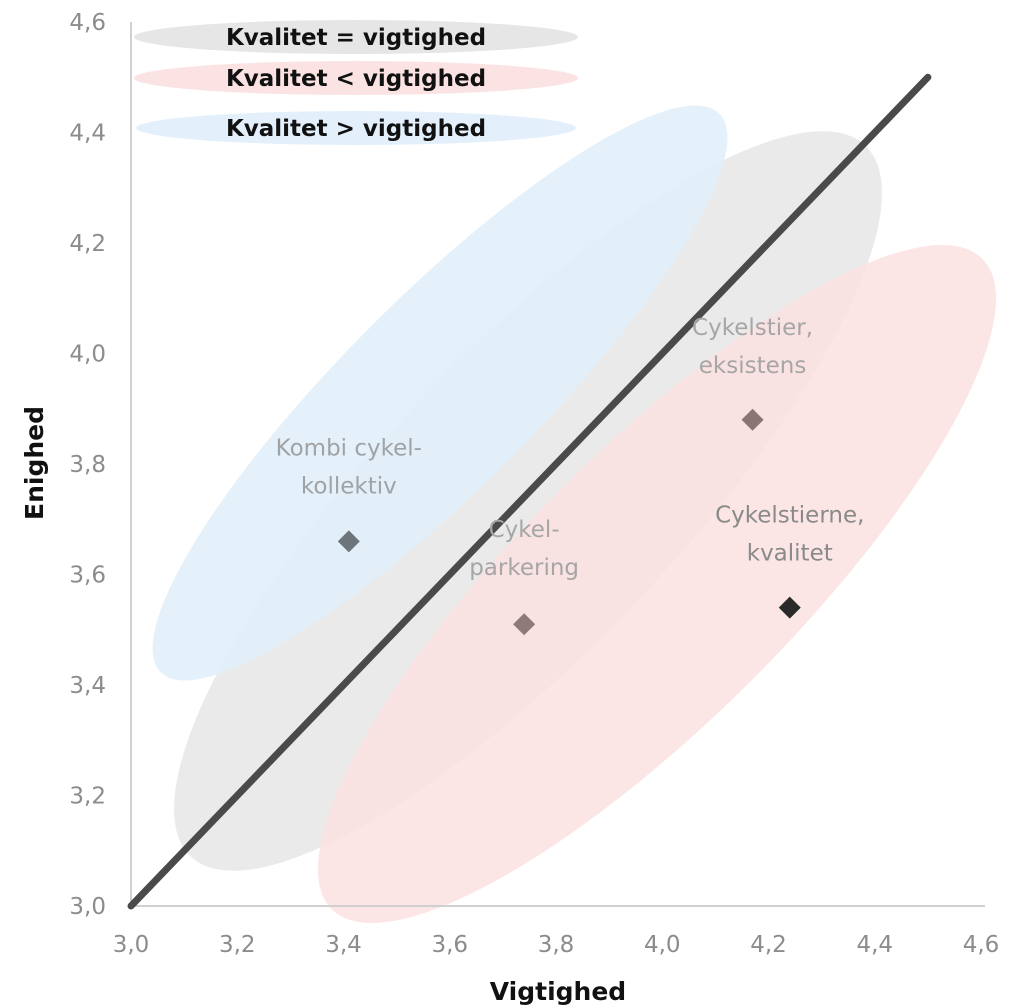 The image size is (1010, 1008). I want to click on y-axis-title: Enighed, so click(34, 463).